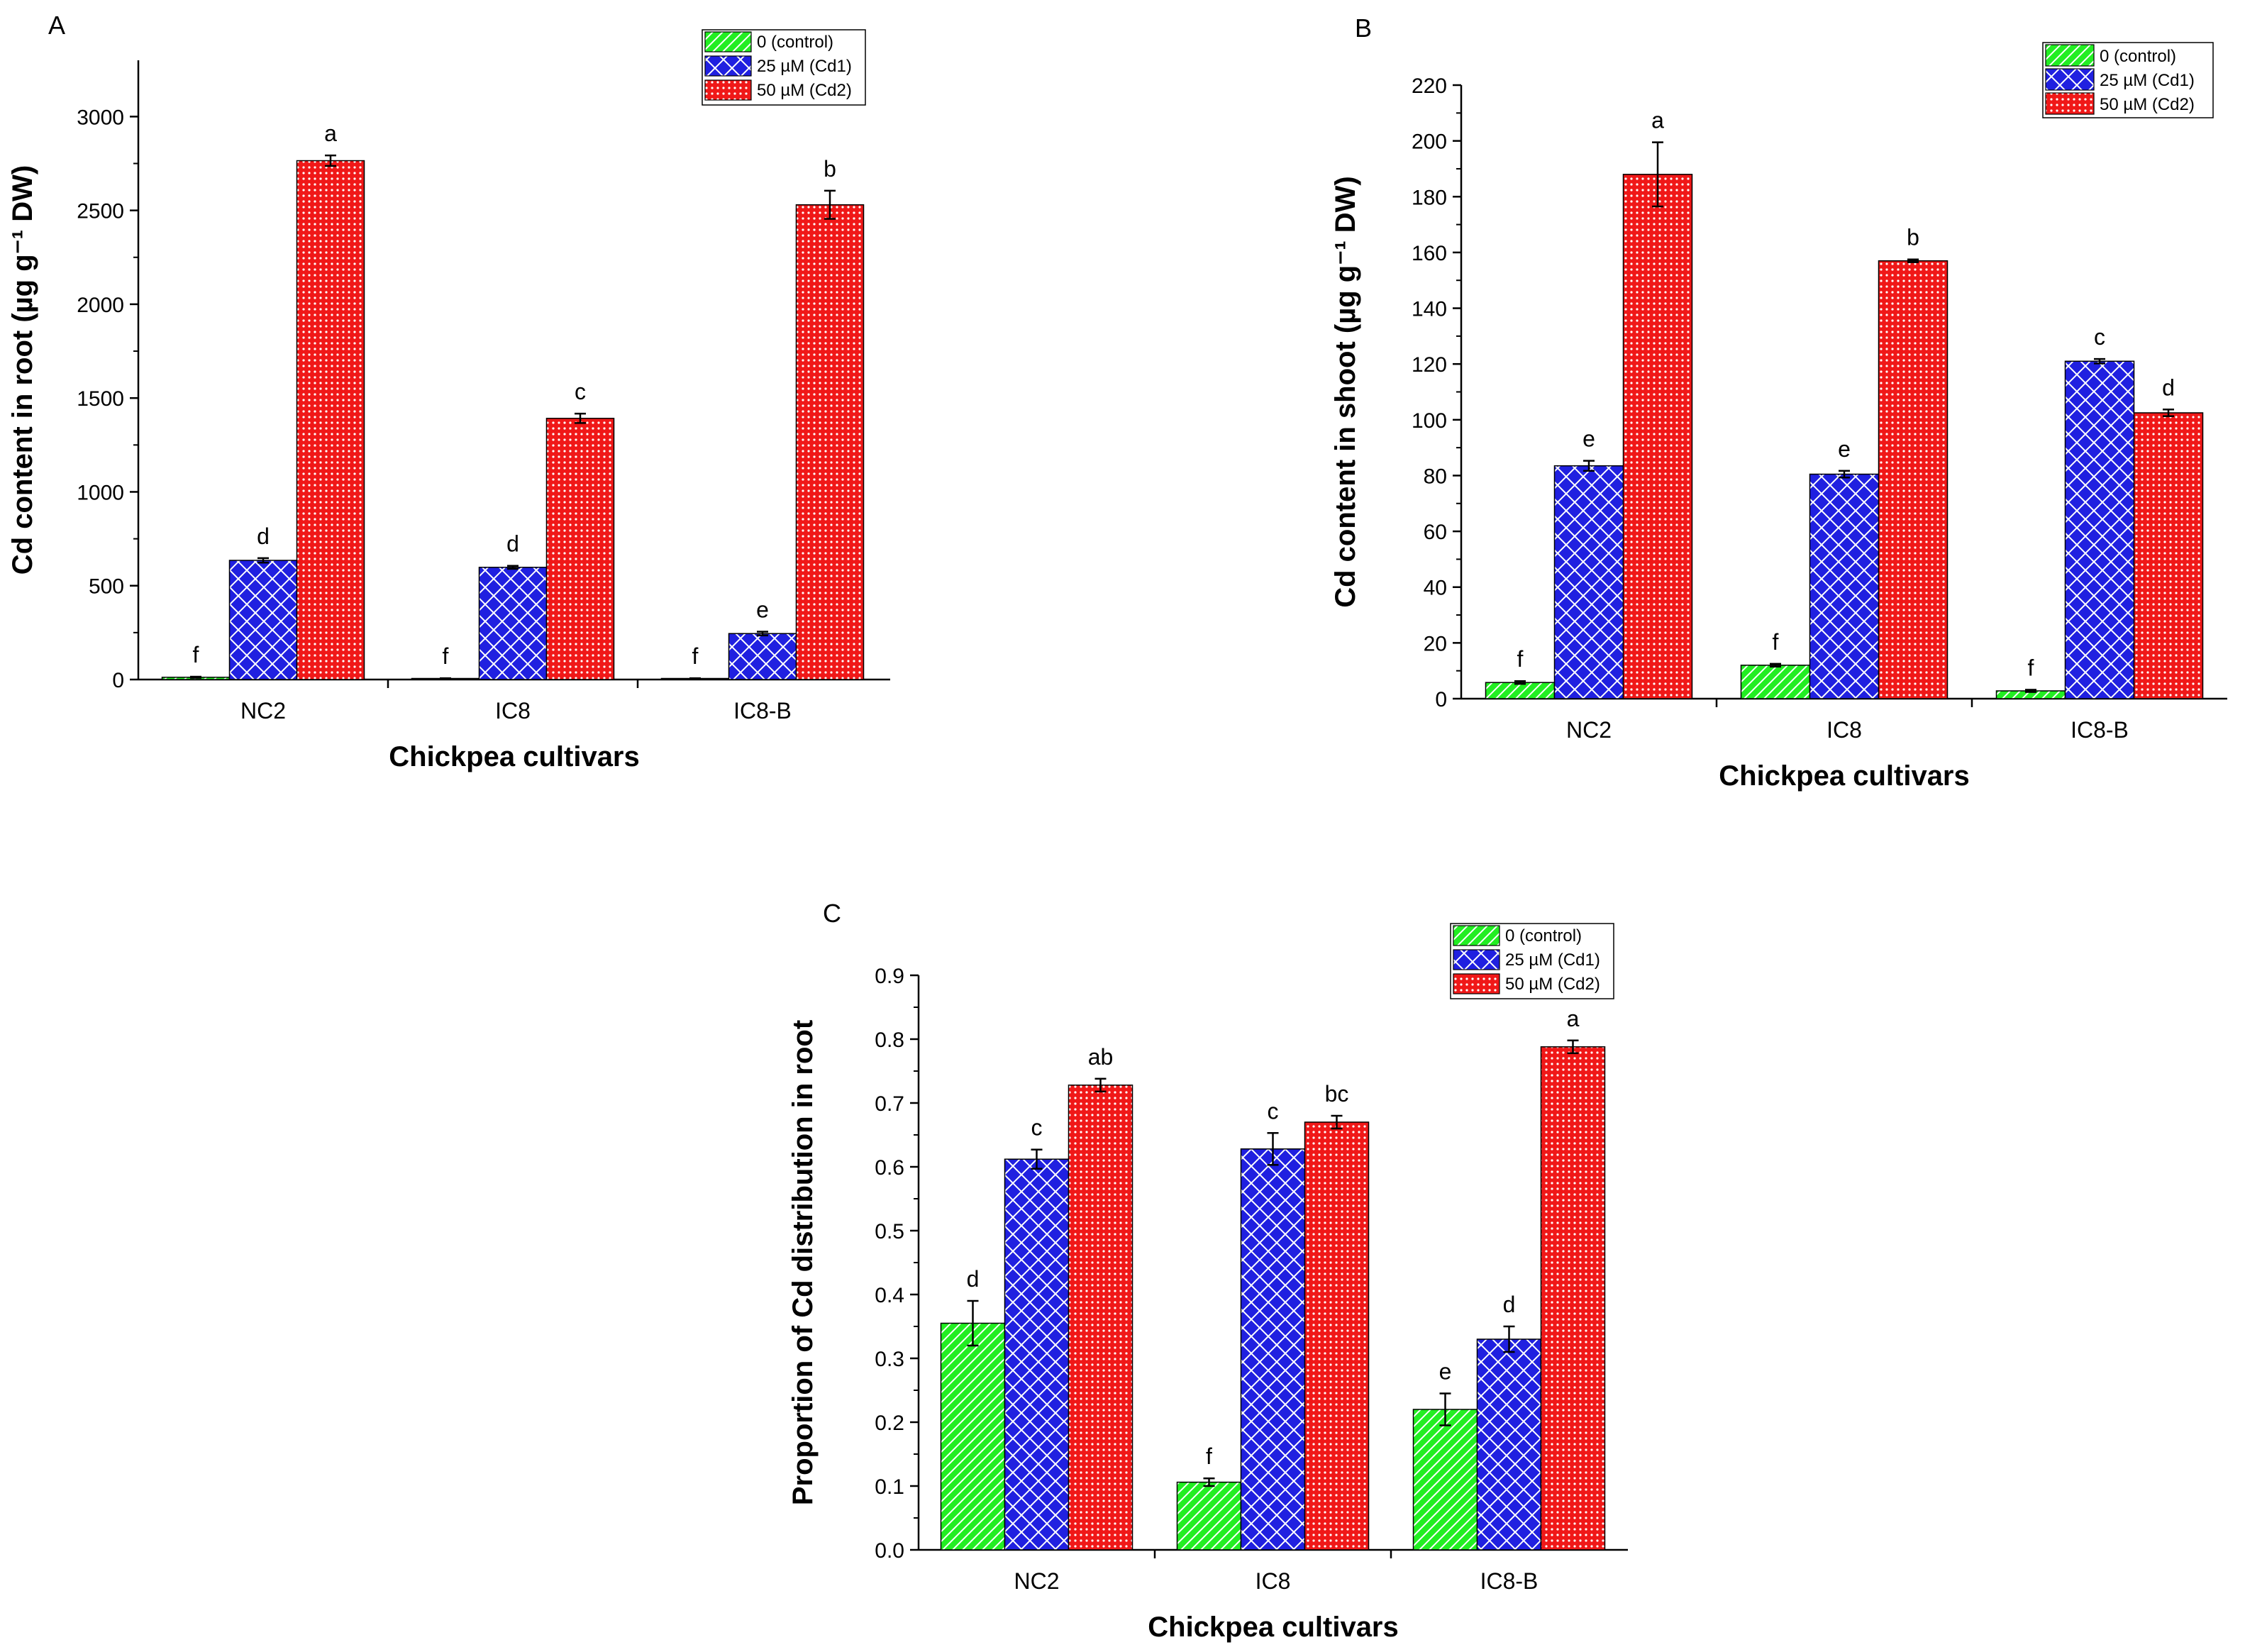 The width and height of the screenshot is (2245, 1652). I want to click on y-tick-label: 2000, so click(100, 305).